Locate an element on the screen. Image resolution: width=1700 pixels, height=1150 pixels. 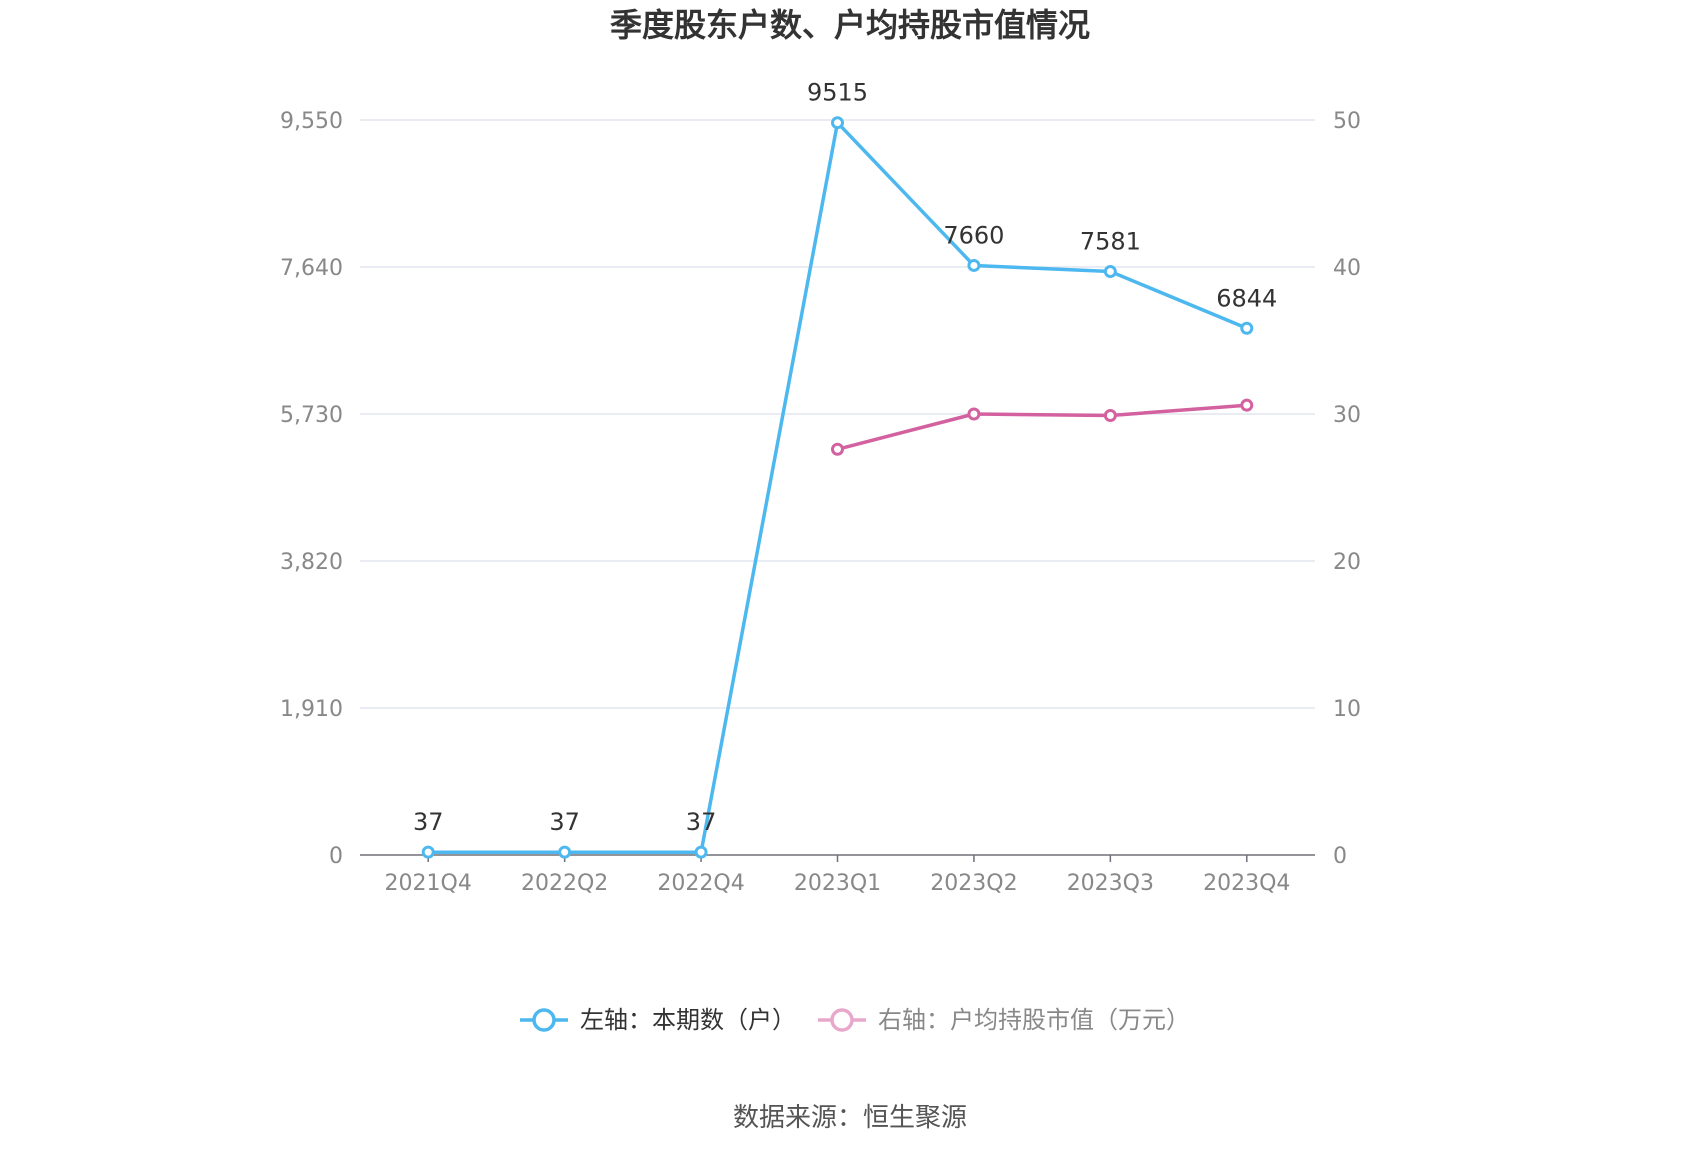
y-right-tick-label: 0 is located at coordinates (1340, 856).